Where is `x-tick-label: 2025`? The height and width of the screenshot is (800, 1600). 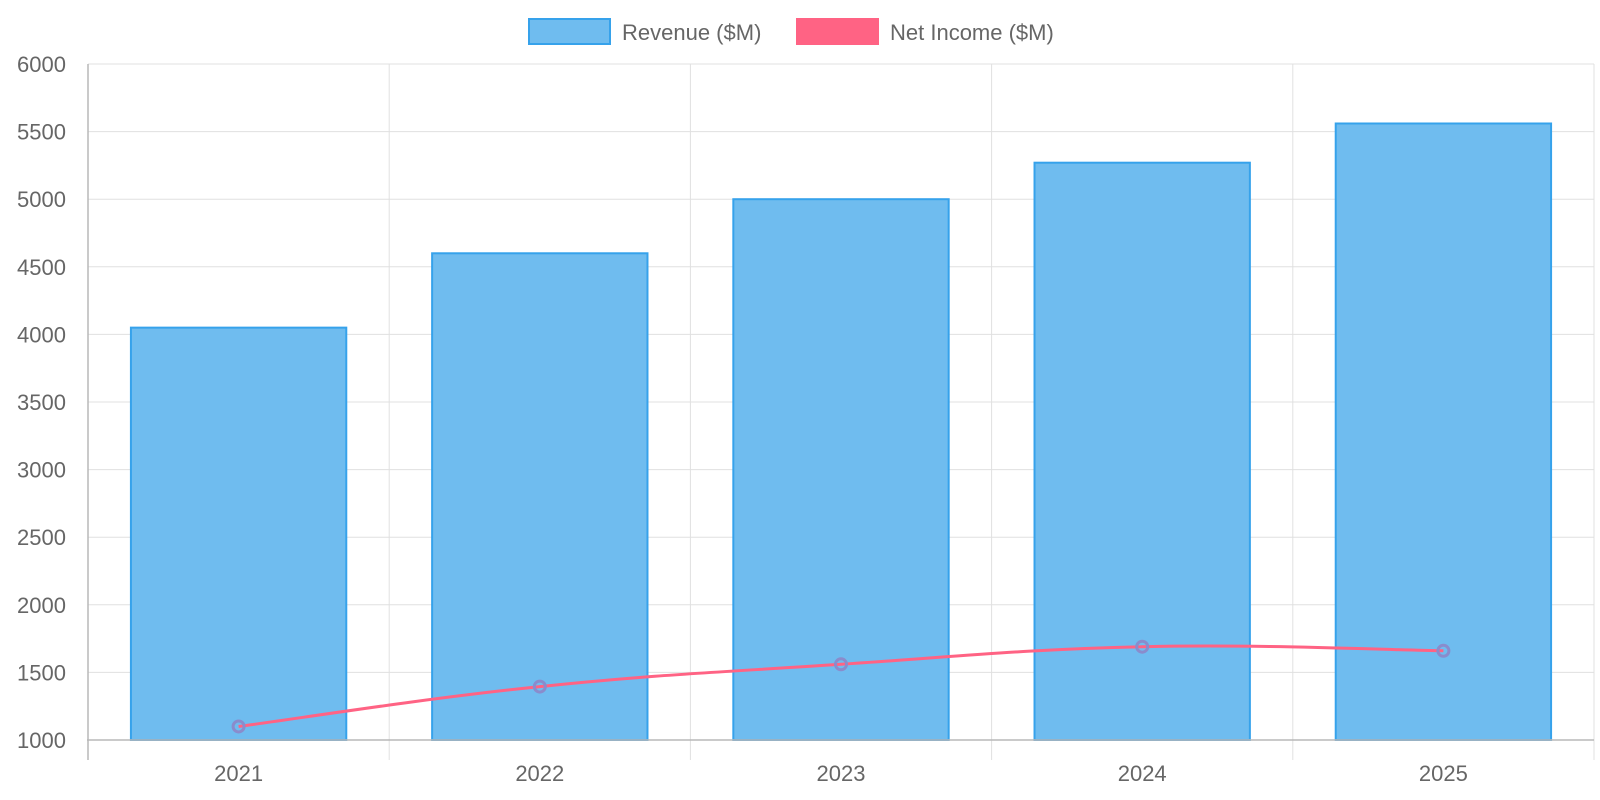
x-tick-label: 2025 is located at coordinates (1443, 773).